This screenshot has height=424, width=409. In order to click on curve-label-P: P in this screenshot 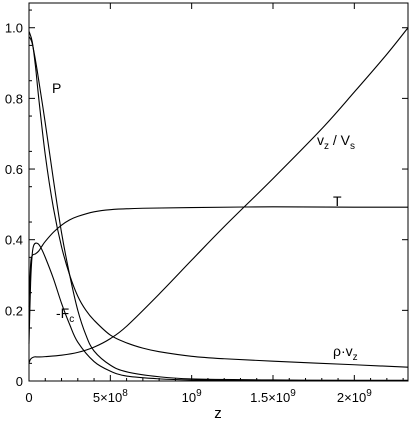, I will do `click(56, 88)`.